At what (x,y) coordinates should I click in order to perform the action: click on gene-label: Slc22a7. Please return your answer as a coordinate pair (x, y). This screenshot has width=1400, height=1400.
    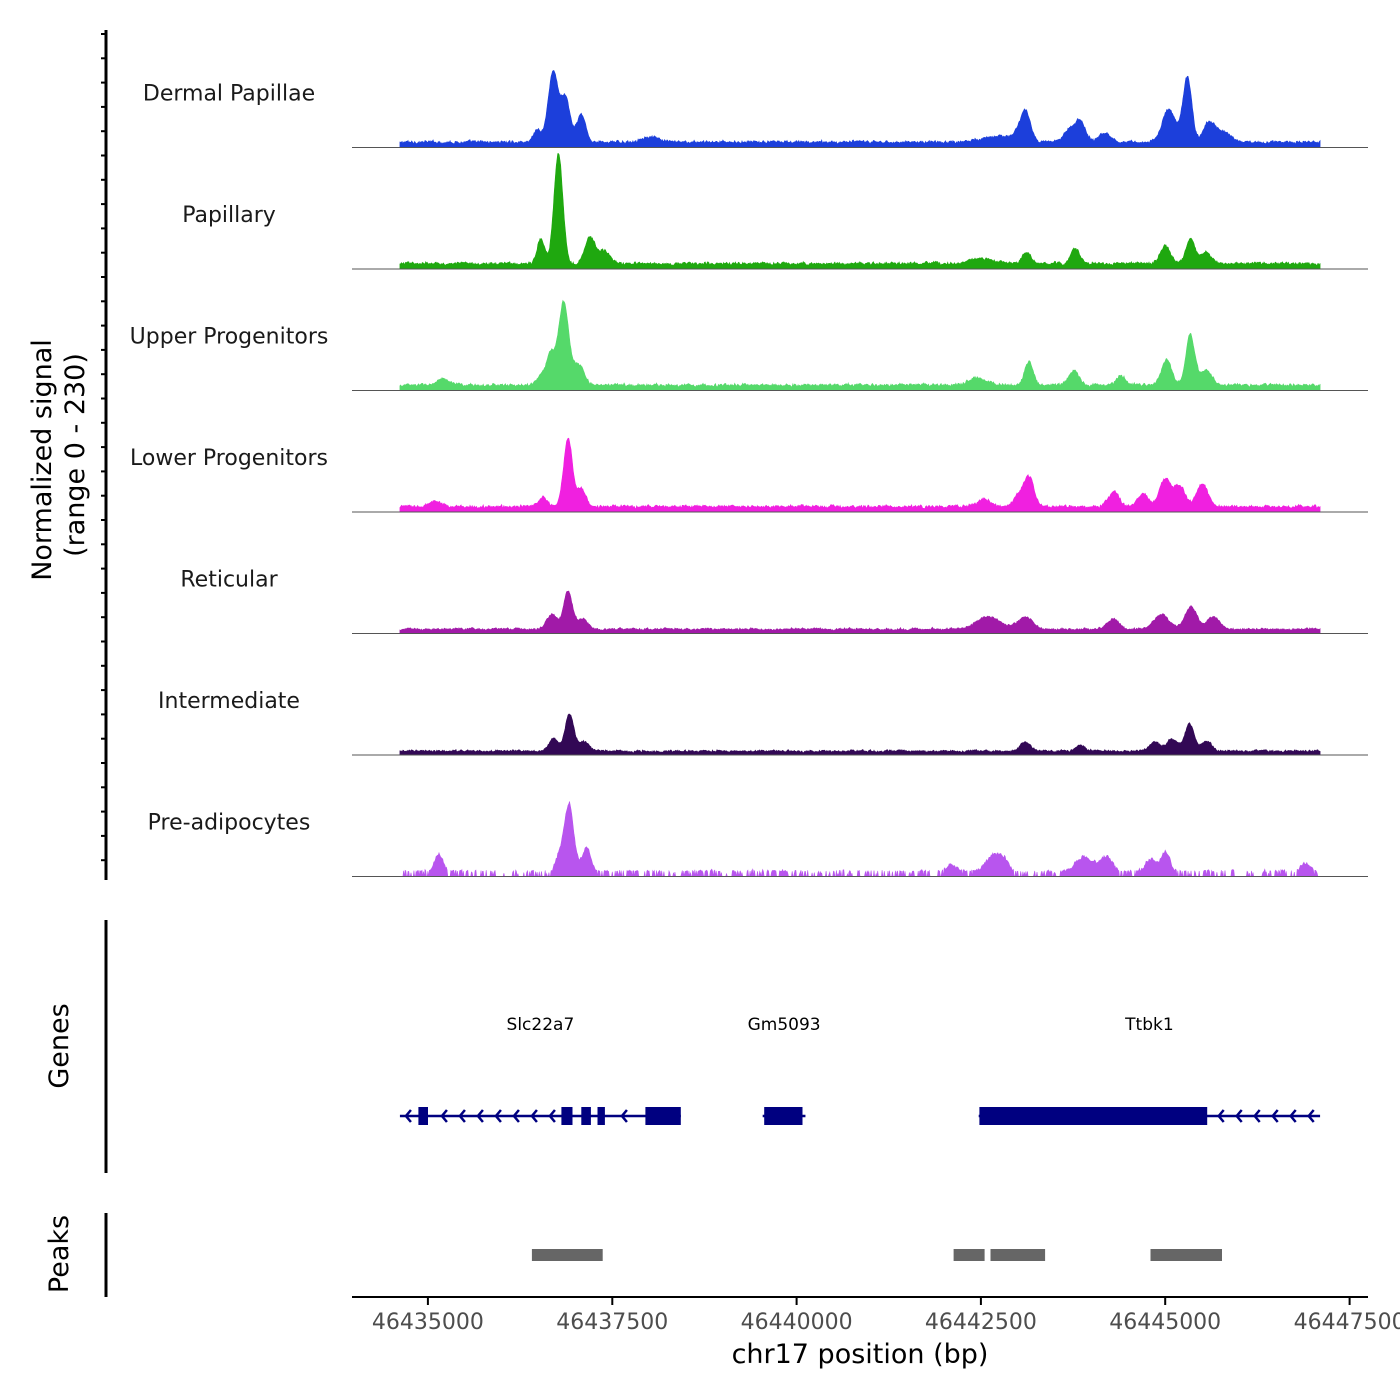
    Looking at the image, I should click on (541, 1025).